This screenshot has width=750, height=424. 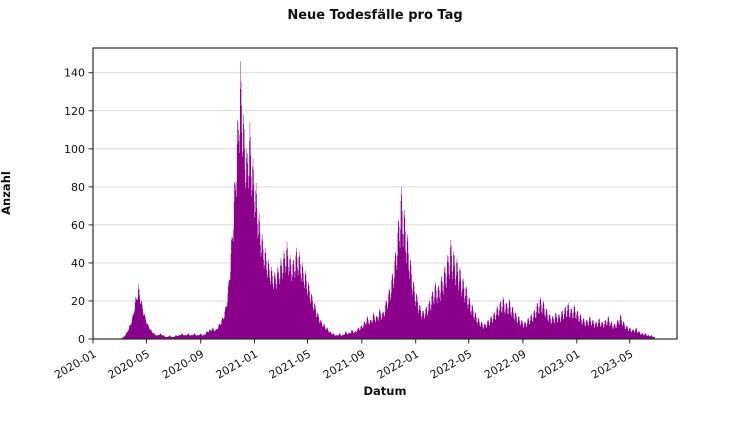 I want to click on x-tick-label: 2020-01, so click(x=75, y=364).